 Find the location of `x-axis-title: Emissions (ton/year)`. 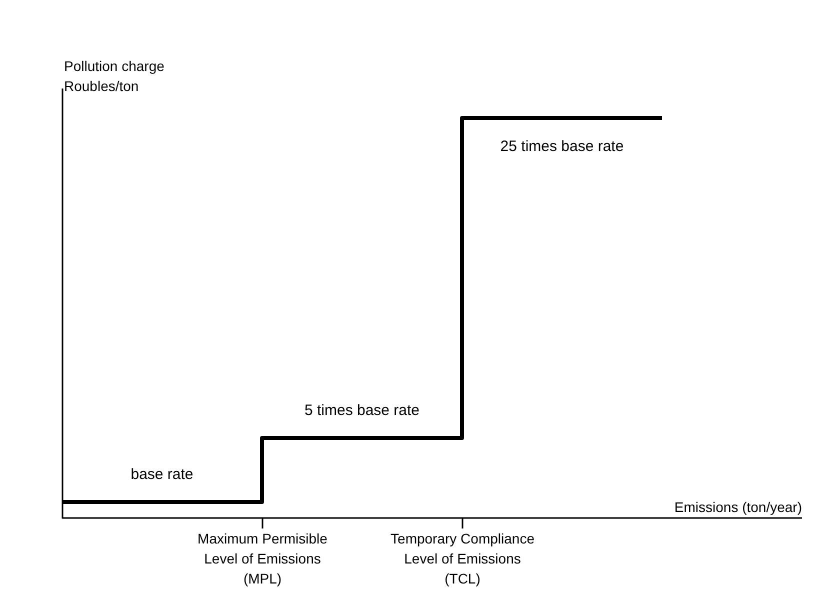

x-axis-title: Emissions (ton/year) is located at coordinates (738, 507).